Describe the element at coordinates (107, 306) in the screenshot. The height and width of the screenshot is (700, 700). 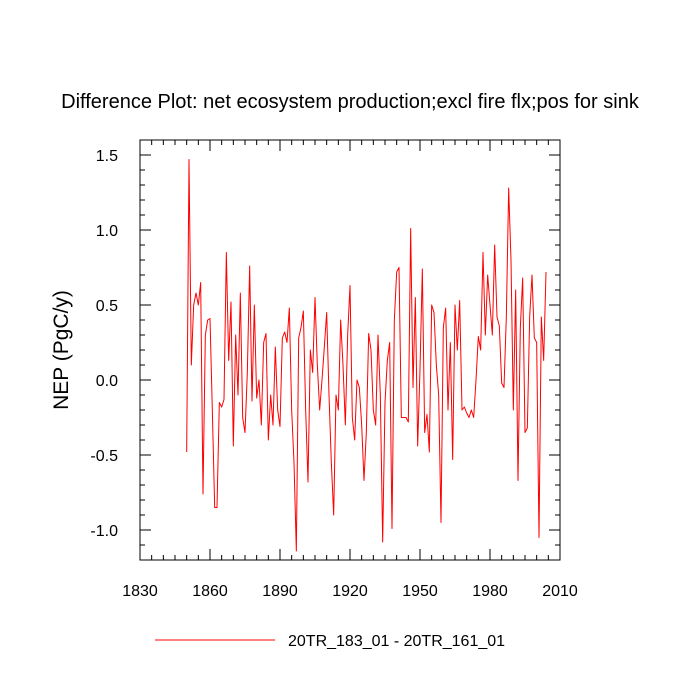
I see `y-tick-label: 0.5` at that location.